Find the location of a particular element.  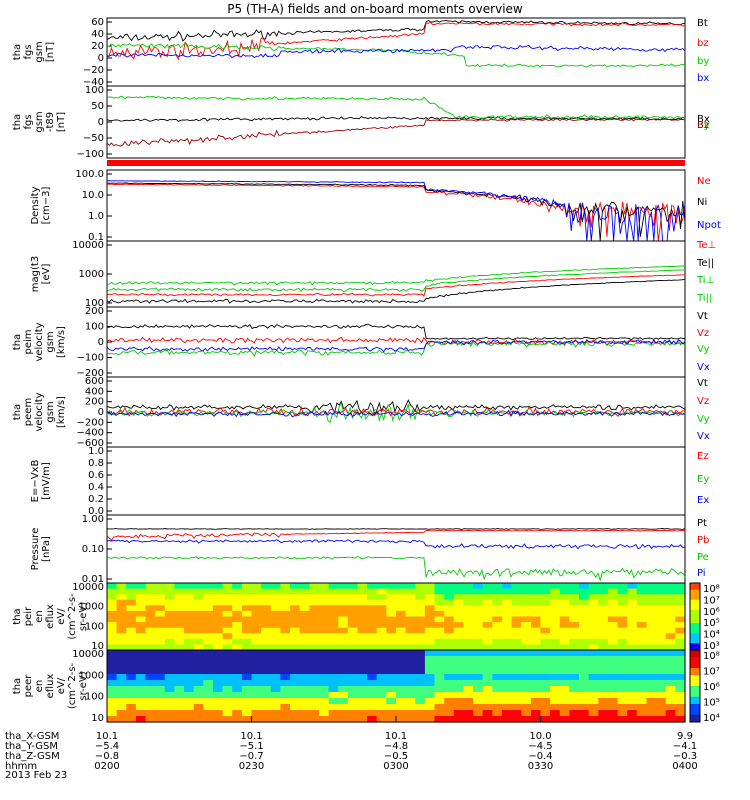

y-tick-label: 0 is located at coordinates (101, 122).